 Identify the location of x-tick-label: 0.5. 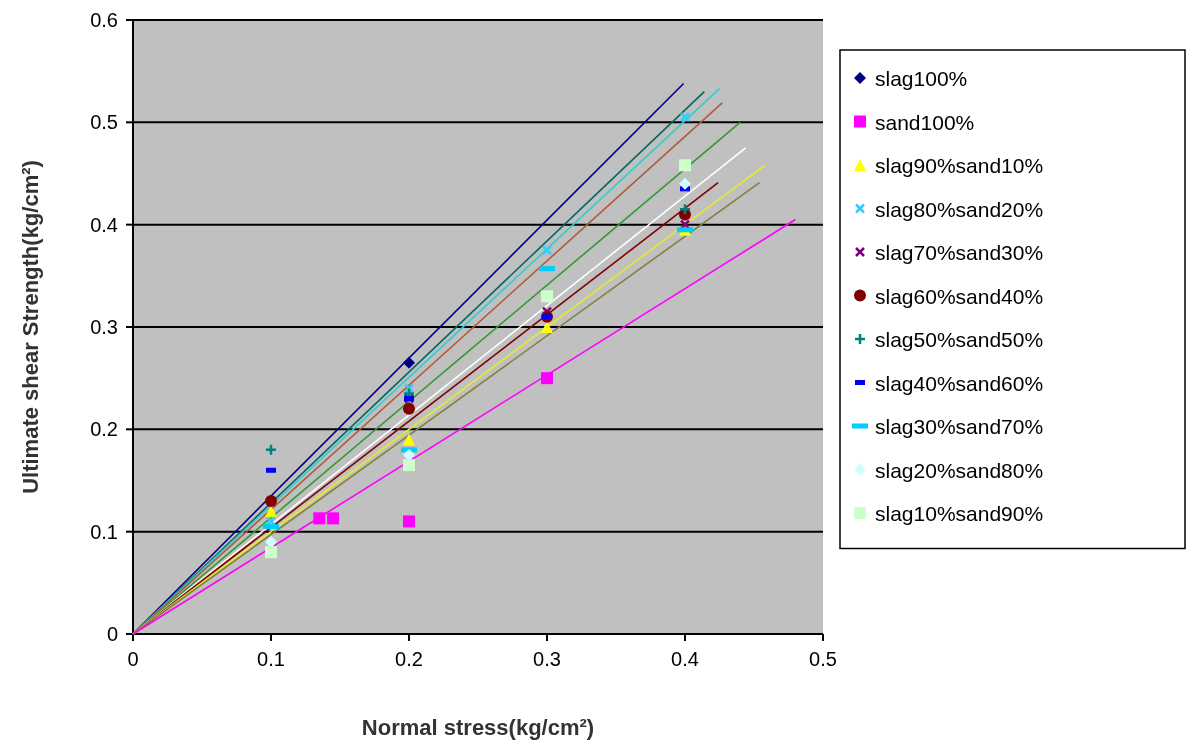
(823, 659).